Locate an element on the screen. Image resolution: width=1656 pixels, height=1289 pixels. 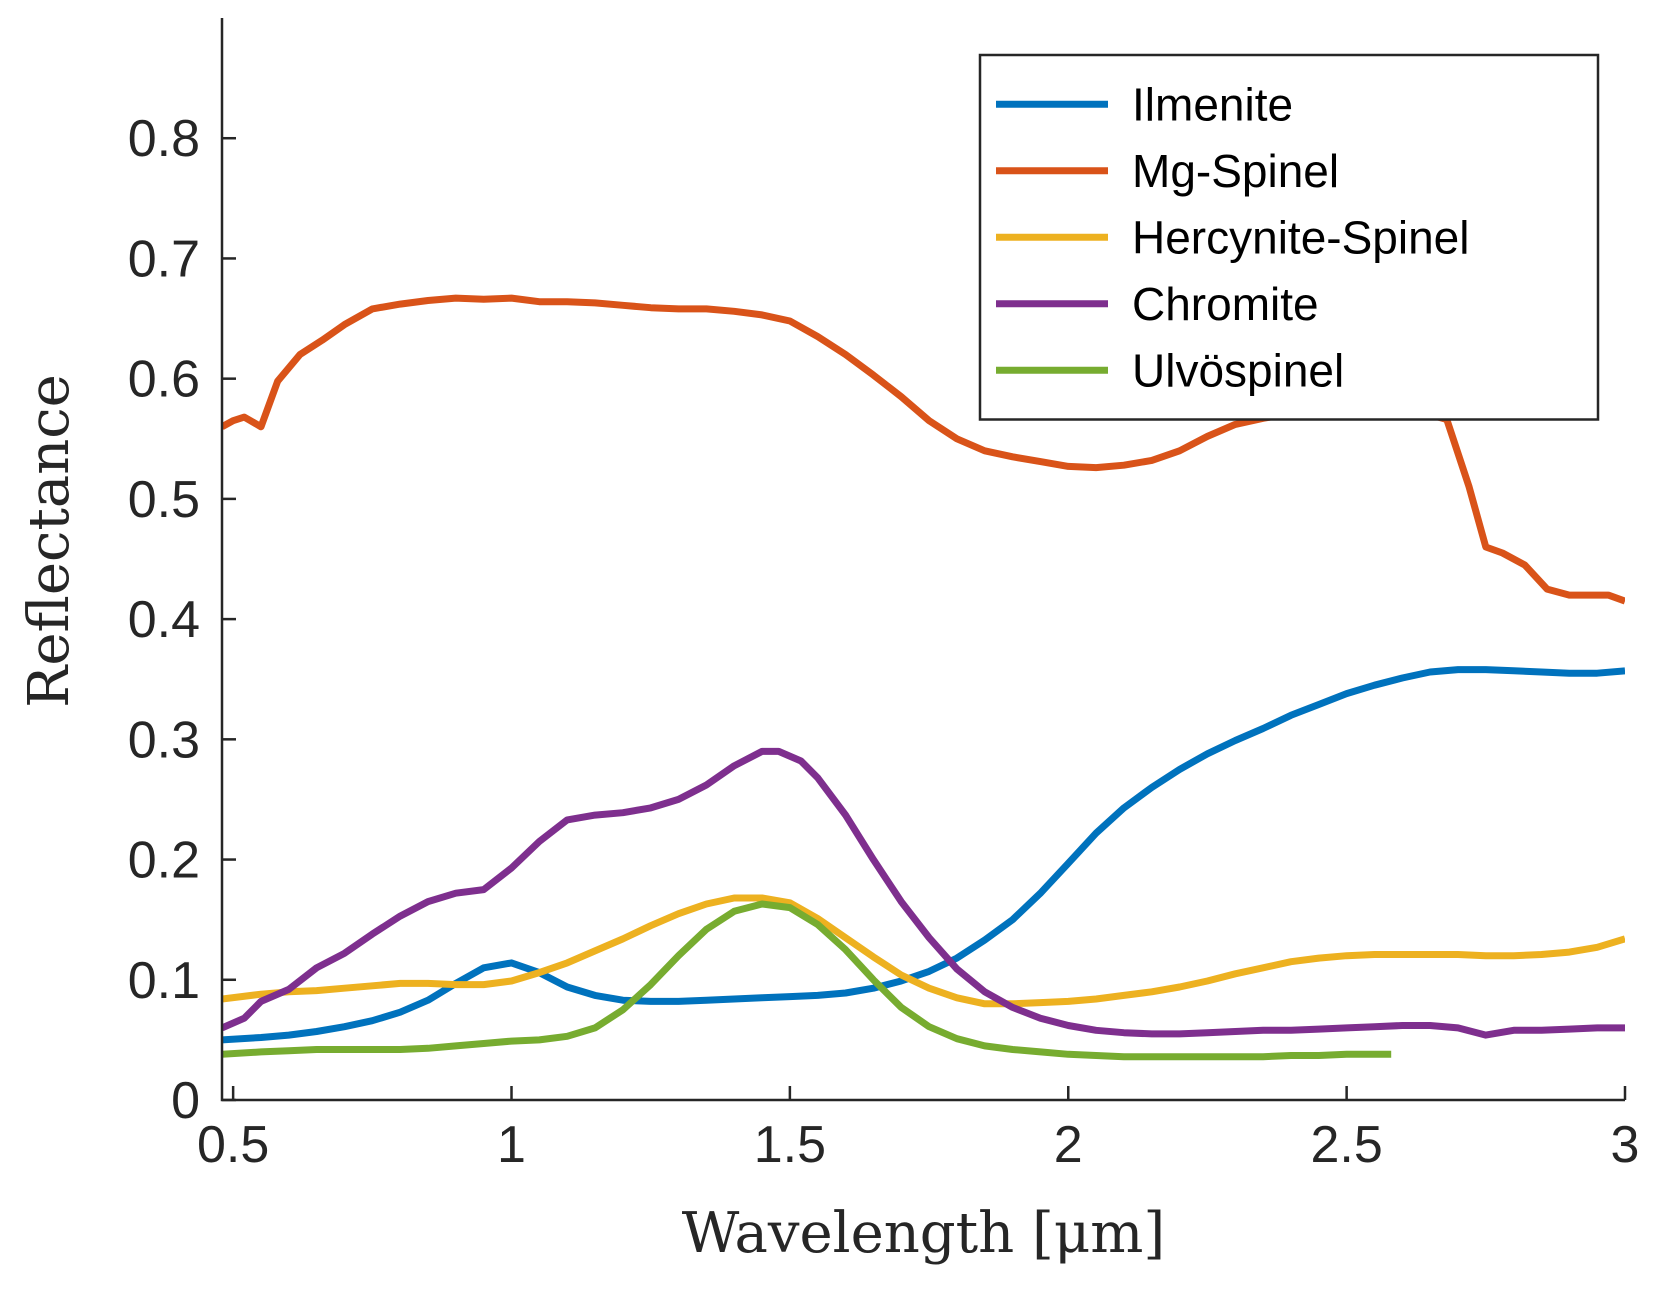
x-tick-label: 0.5 is located at coordinates (233, 1145).